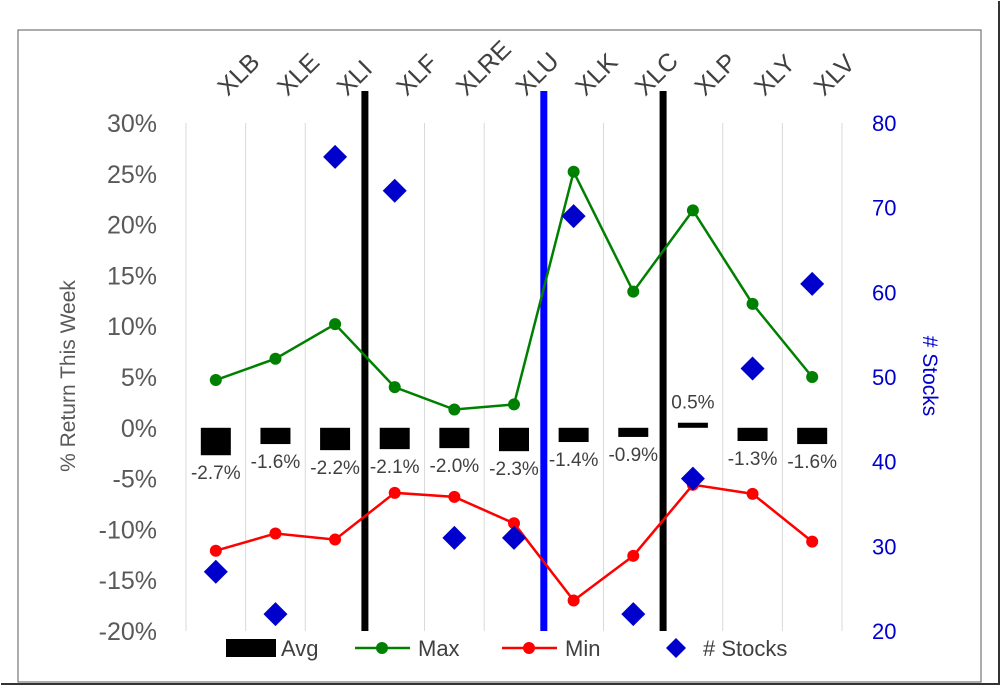  I want to click on y2-tick-label: 30, so click(884, 546).